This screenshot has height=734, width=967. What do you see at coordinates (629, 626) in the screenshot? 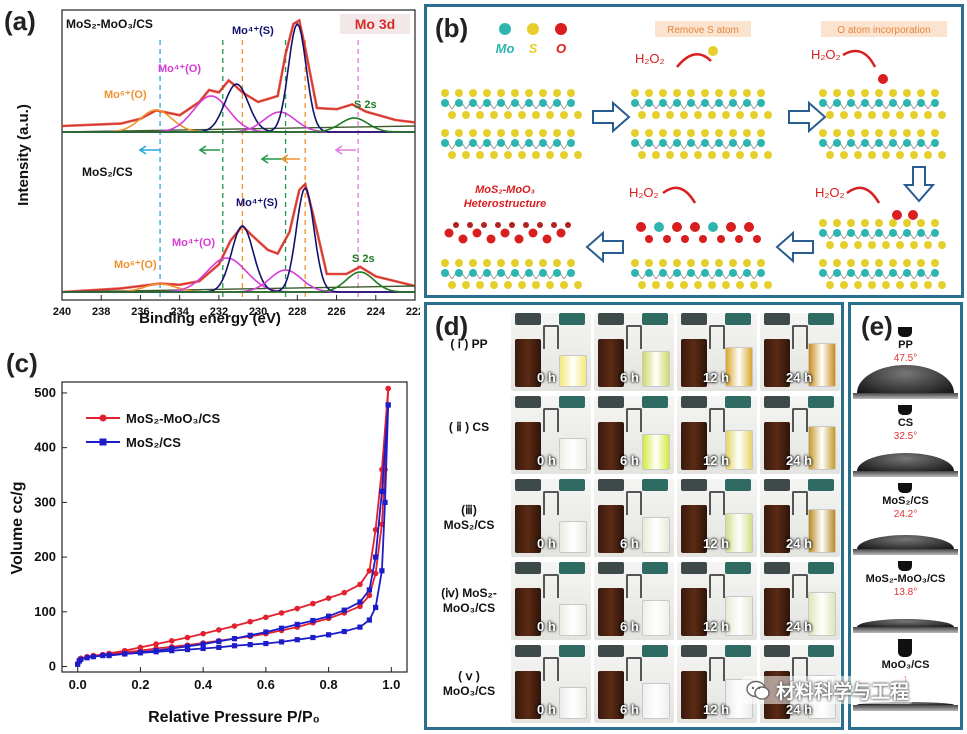
I see `time-label: 6 h` at bounding box center [629, 626].